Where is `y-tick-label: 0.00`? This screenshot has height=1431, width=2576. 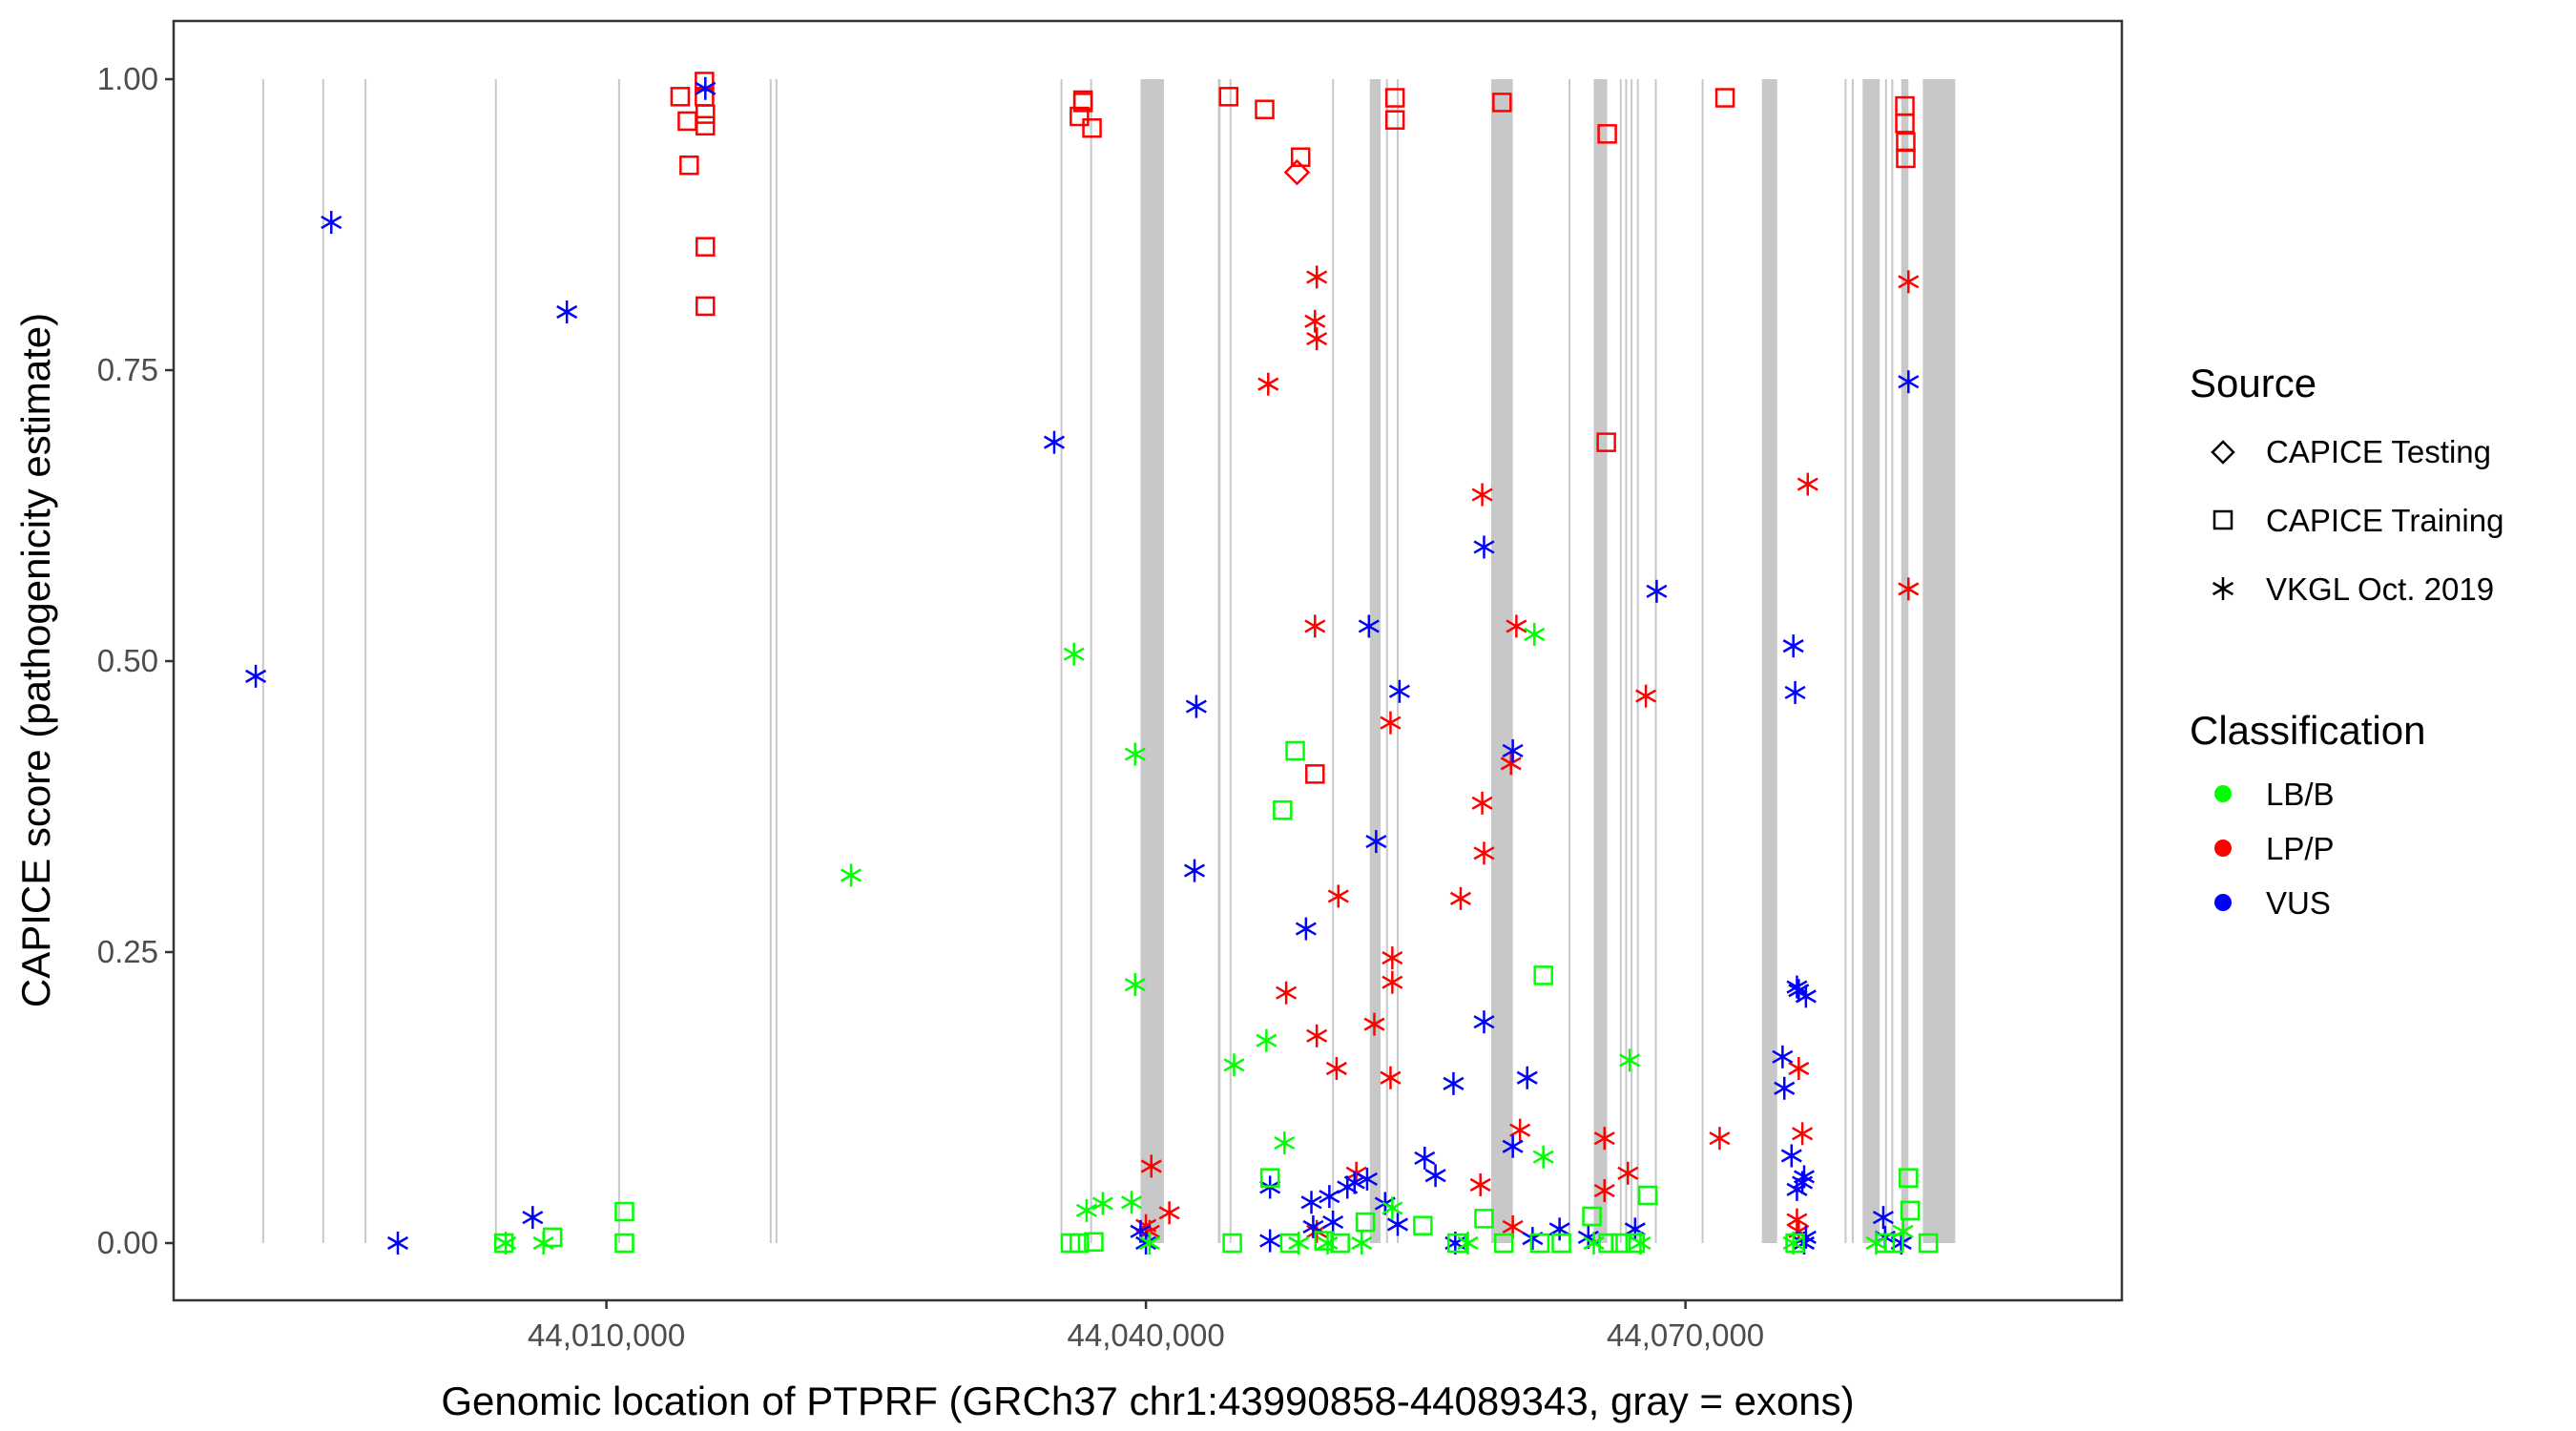
y-tick-label: 0.00 is located at coordinates (127, 1242).